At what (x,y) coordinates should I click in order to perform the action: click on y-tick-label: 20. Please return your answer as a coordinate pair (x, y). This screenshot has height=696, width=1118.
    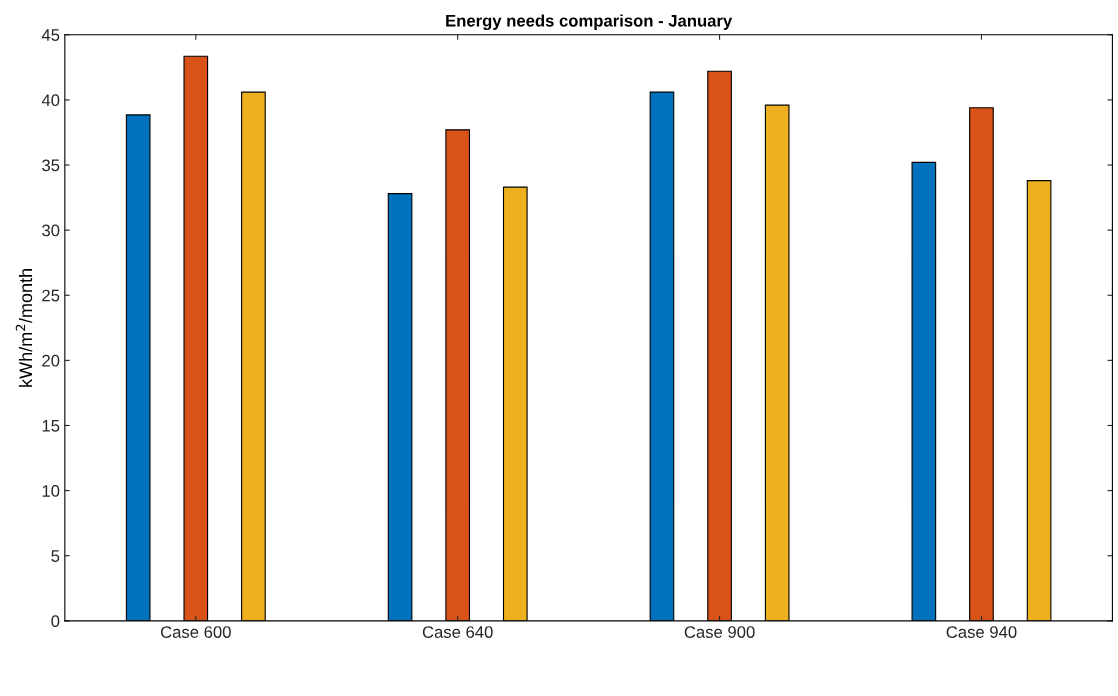
    Looking at the image, I should click on (51, 360).